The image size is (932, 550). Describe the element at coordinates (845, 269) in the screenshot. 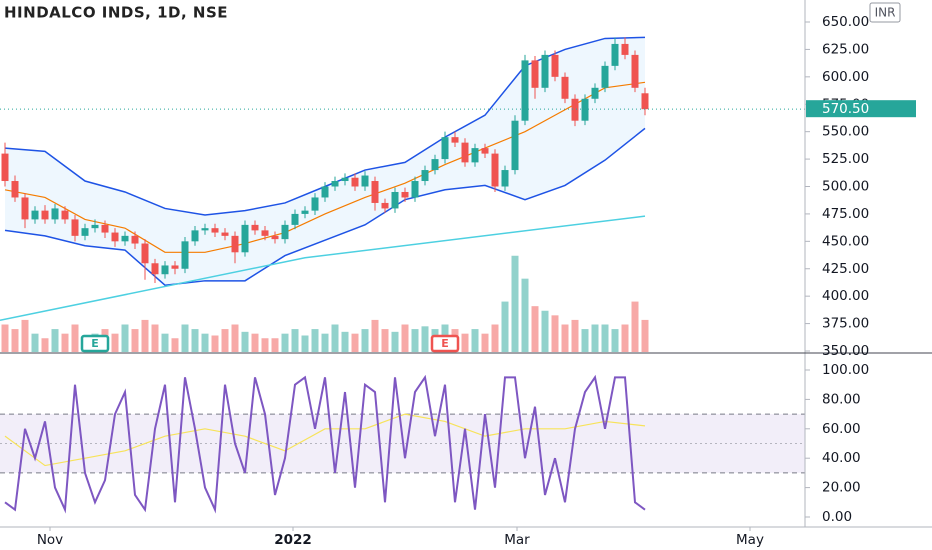

I see `y-tick-label: 425.00` at that location.